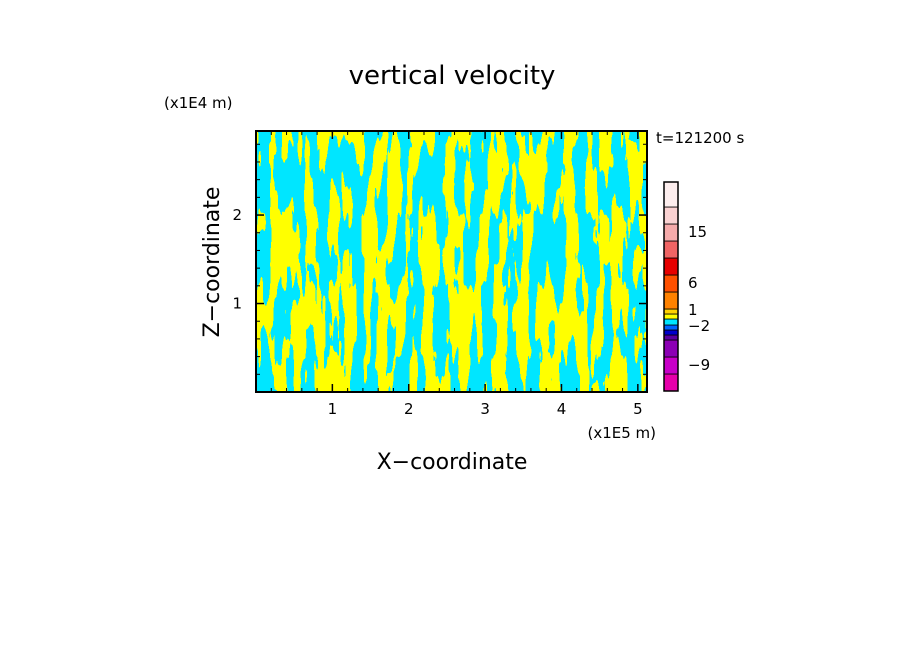  Describe the element at coordinates (237, 304) in the screenshot. I see `y-tick-label: 1` at that location.